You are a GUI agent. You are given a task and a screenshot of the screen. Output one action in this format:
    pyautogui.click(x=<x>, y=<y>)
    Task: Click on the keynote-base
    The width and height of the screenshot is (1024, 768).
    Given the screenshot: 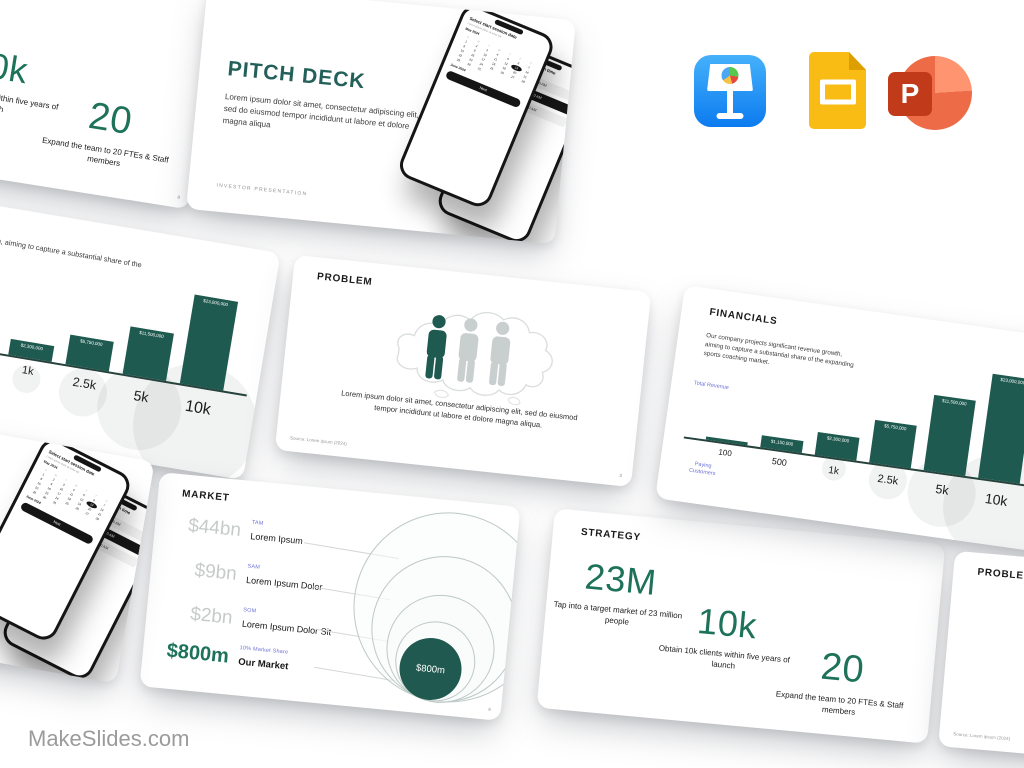 What is the action you would take?
    pyautogui.click(x=730, y=116)
    